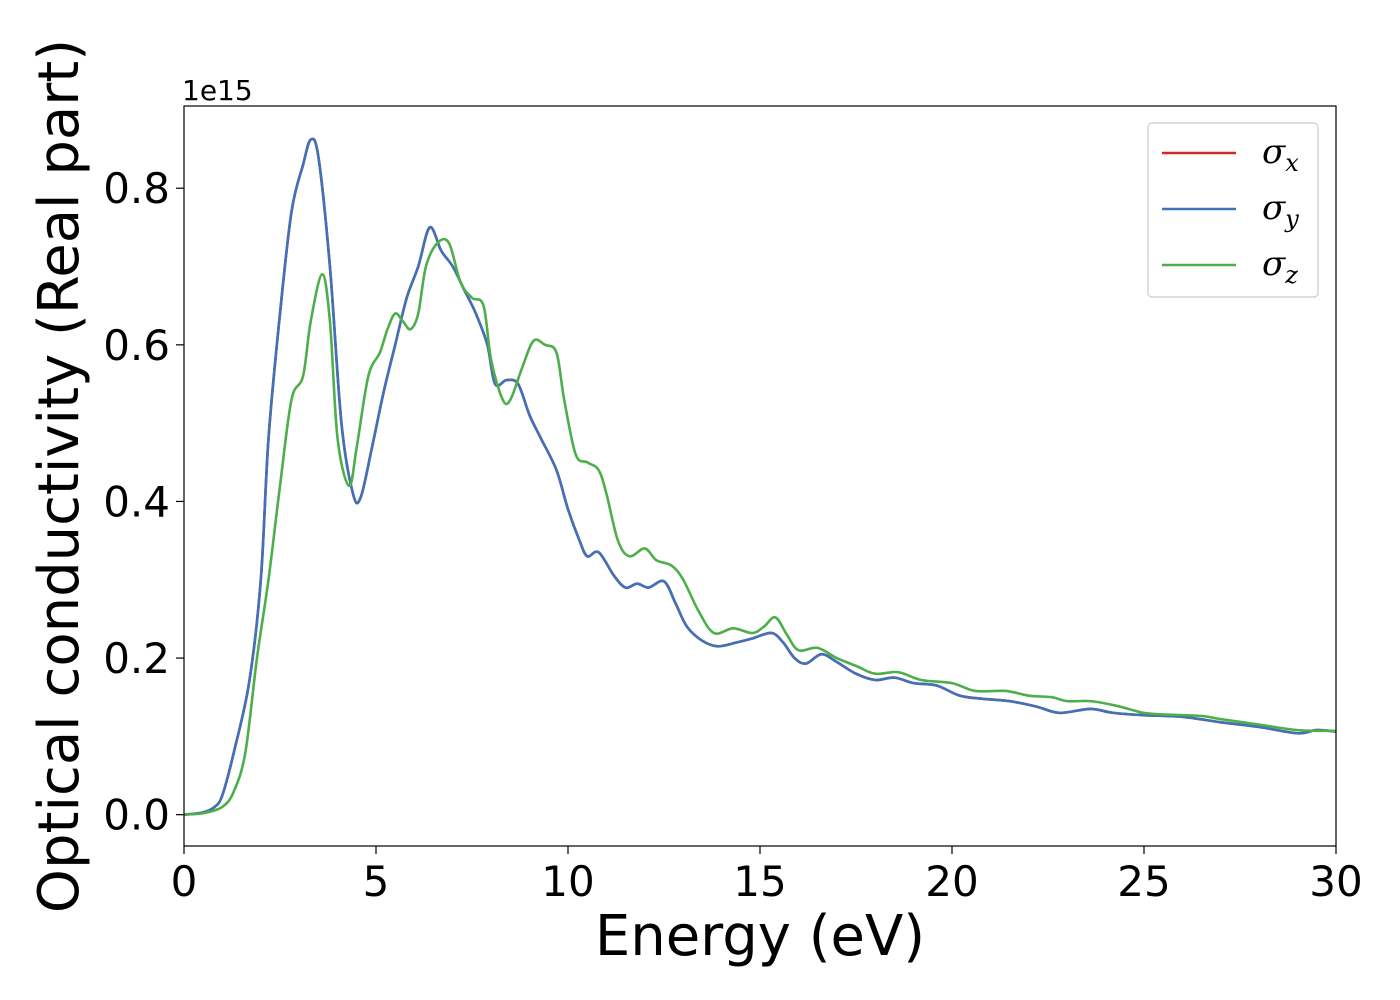  Describe the element at coordinates (136, 815) in the screenshot. I see `y-tick-label: 0.0` at that location.